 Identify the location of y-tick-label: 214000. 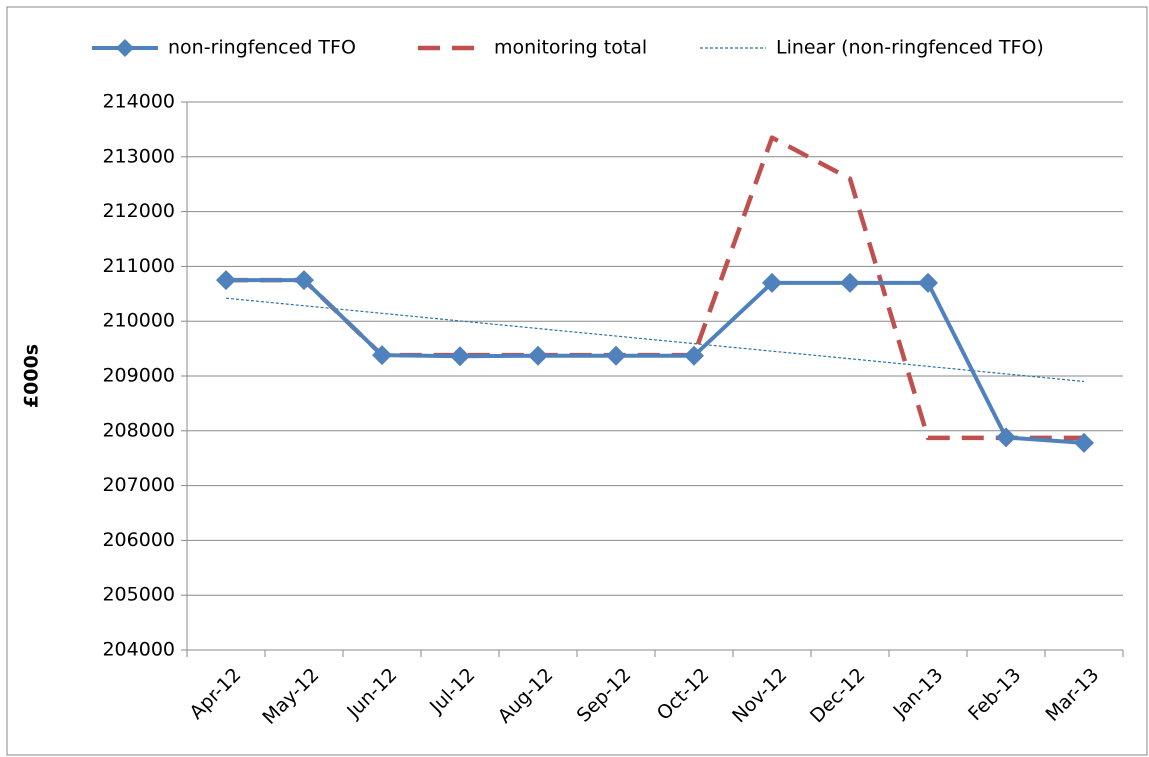
(138, 102).